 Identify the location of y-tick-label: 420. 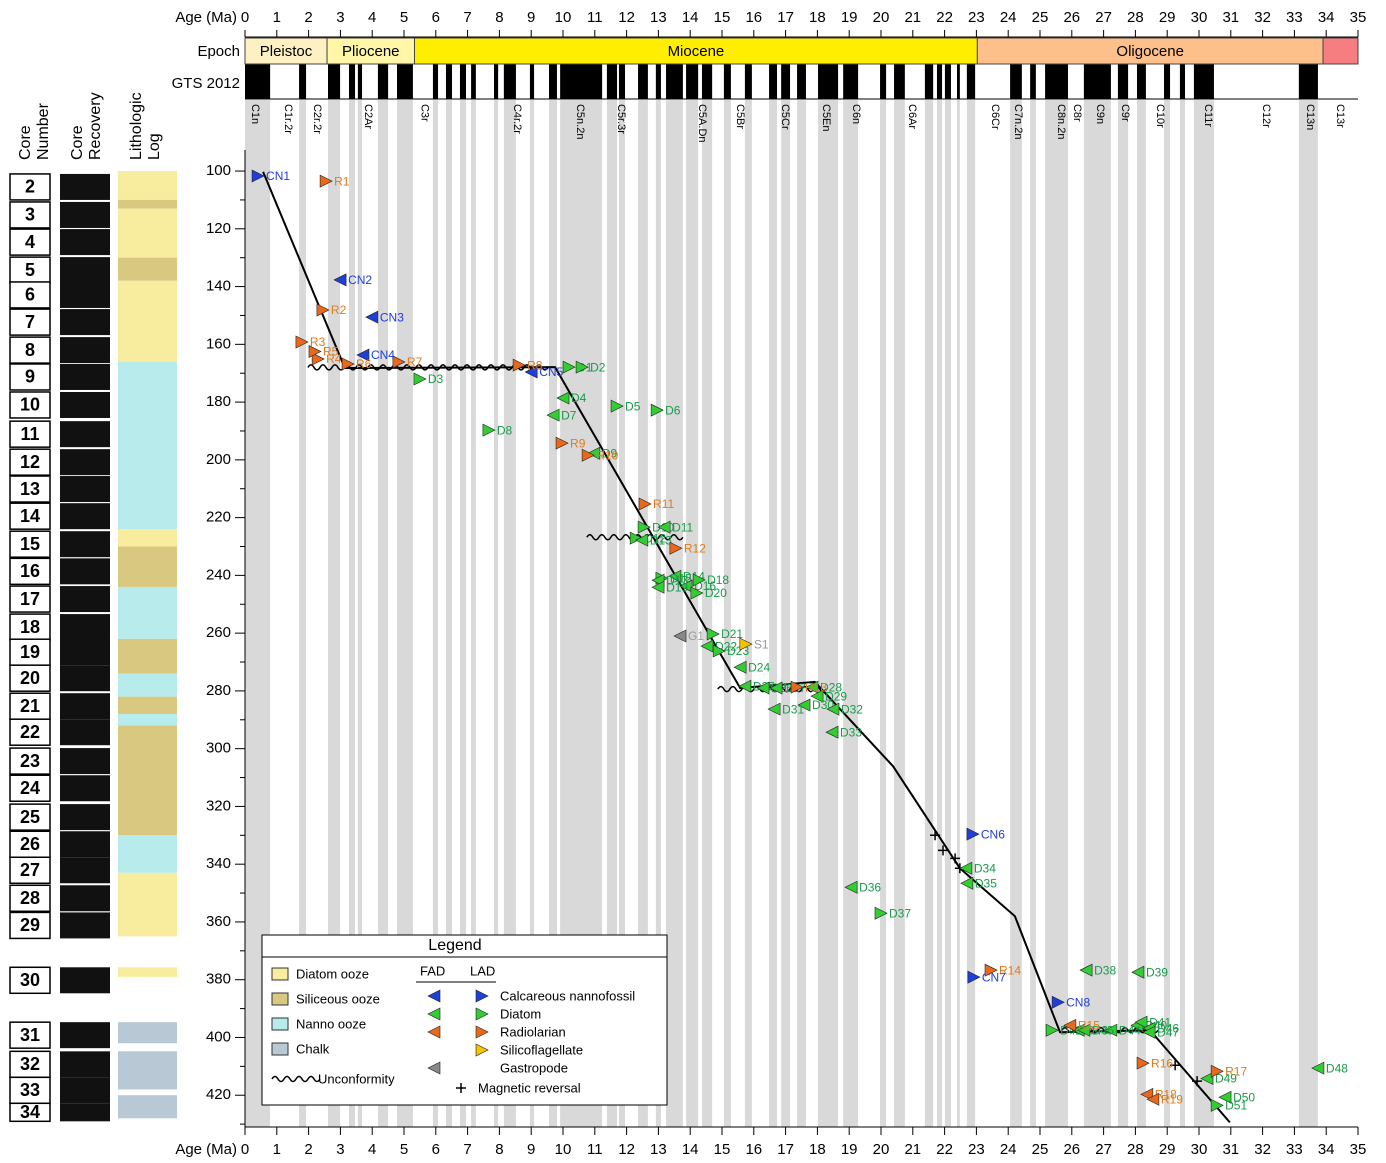
(218, 1094).